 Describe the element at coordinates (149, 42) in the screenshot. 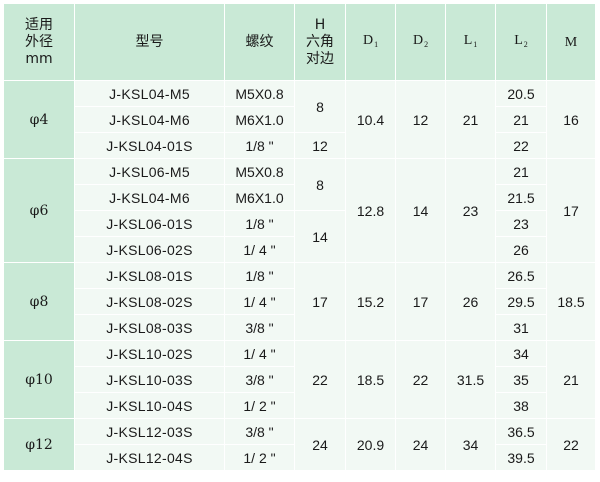

I see `header-model: 型号` at that location.